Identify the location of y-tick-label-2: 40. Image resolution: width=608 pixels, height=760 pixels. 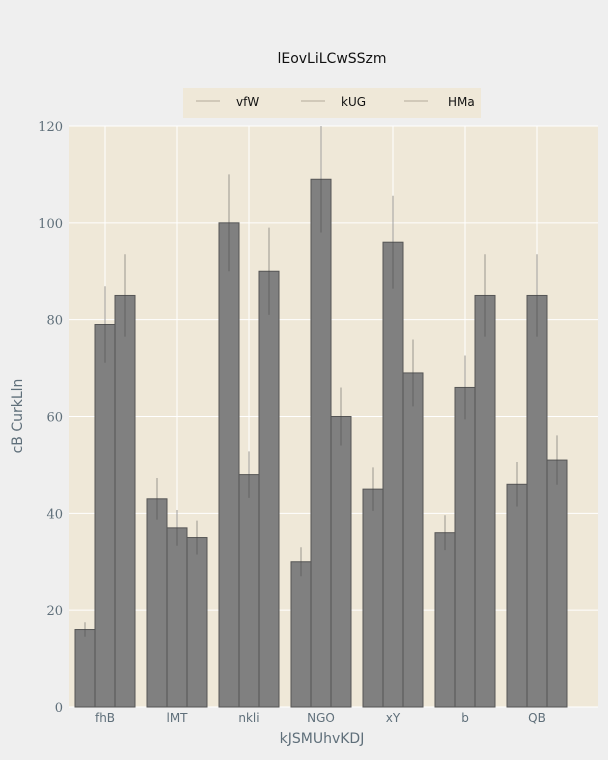
(54, 514).